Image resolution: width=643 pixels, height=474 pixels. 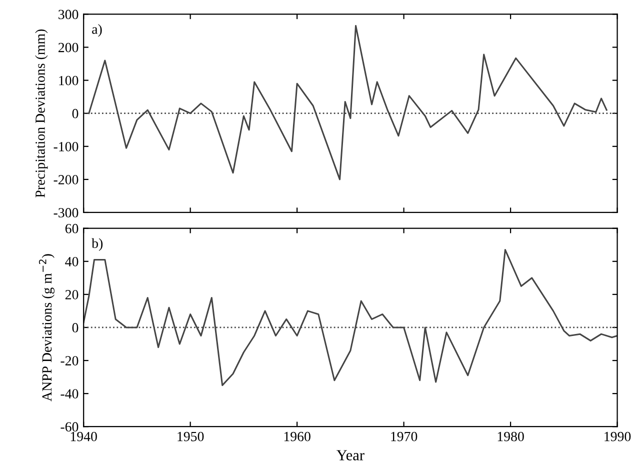 I want to click on y-axis-title: ANPP Deviations (g m$^{−2}$), so click(x=46, y=328).